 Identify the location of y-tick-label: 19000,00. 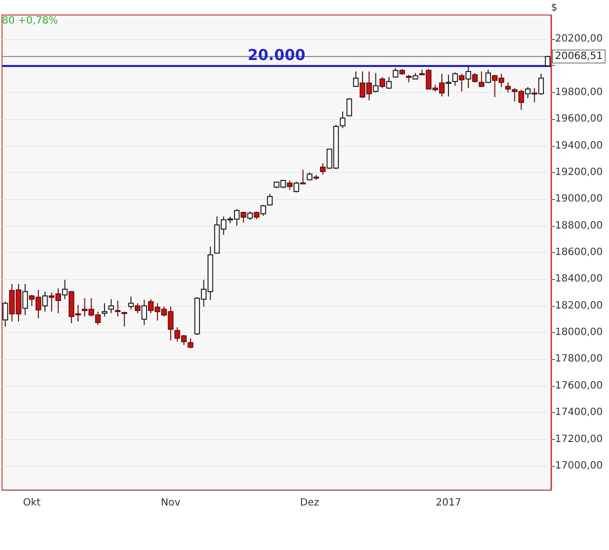
(579, 199).